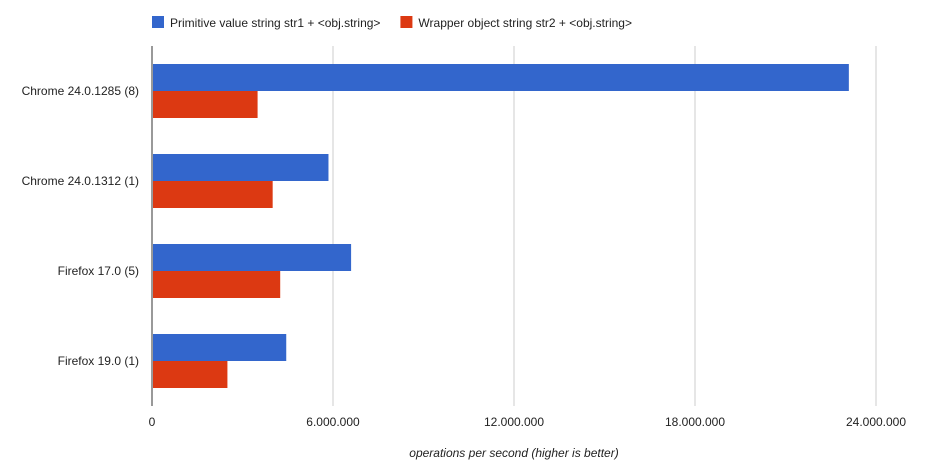 The image size is (928, 474). What do you see at coordinates (514, 422) in the screenshot?
I see `x-tick-label: 12.000.000` at bounding box center [514, 422].